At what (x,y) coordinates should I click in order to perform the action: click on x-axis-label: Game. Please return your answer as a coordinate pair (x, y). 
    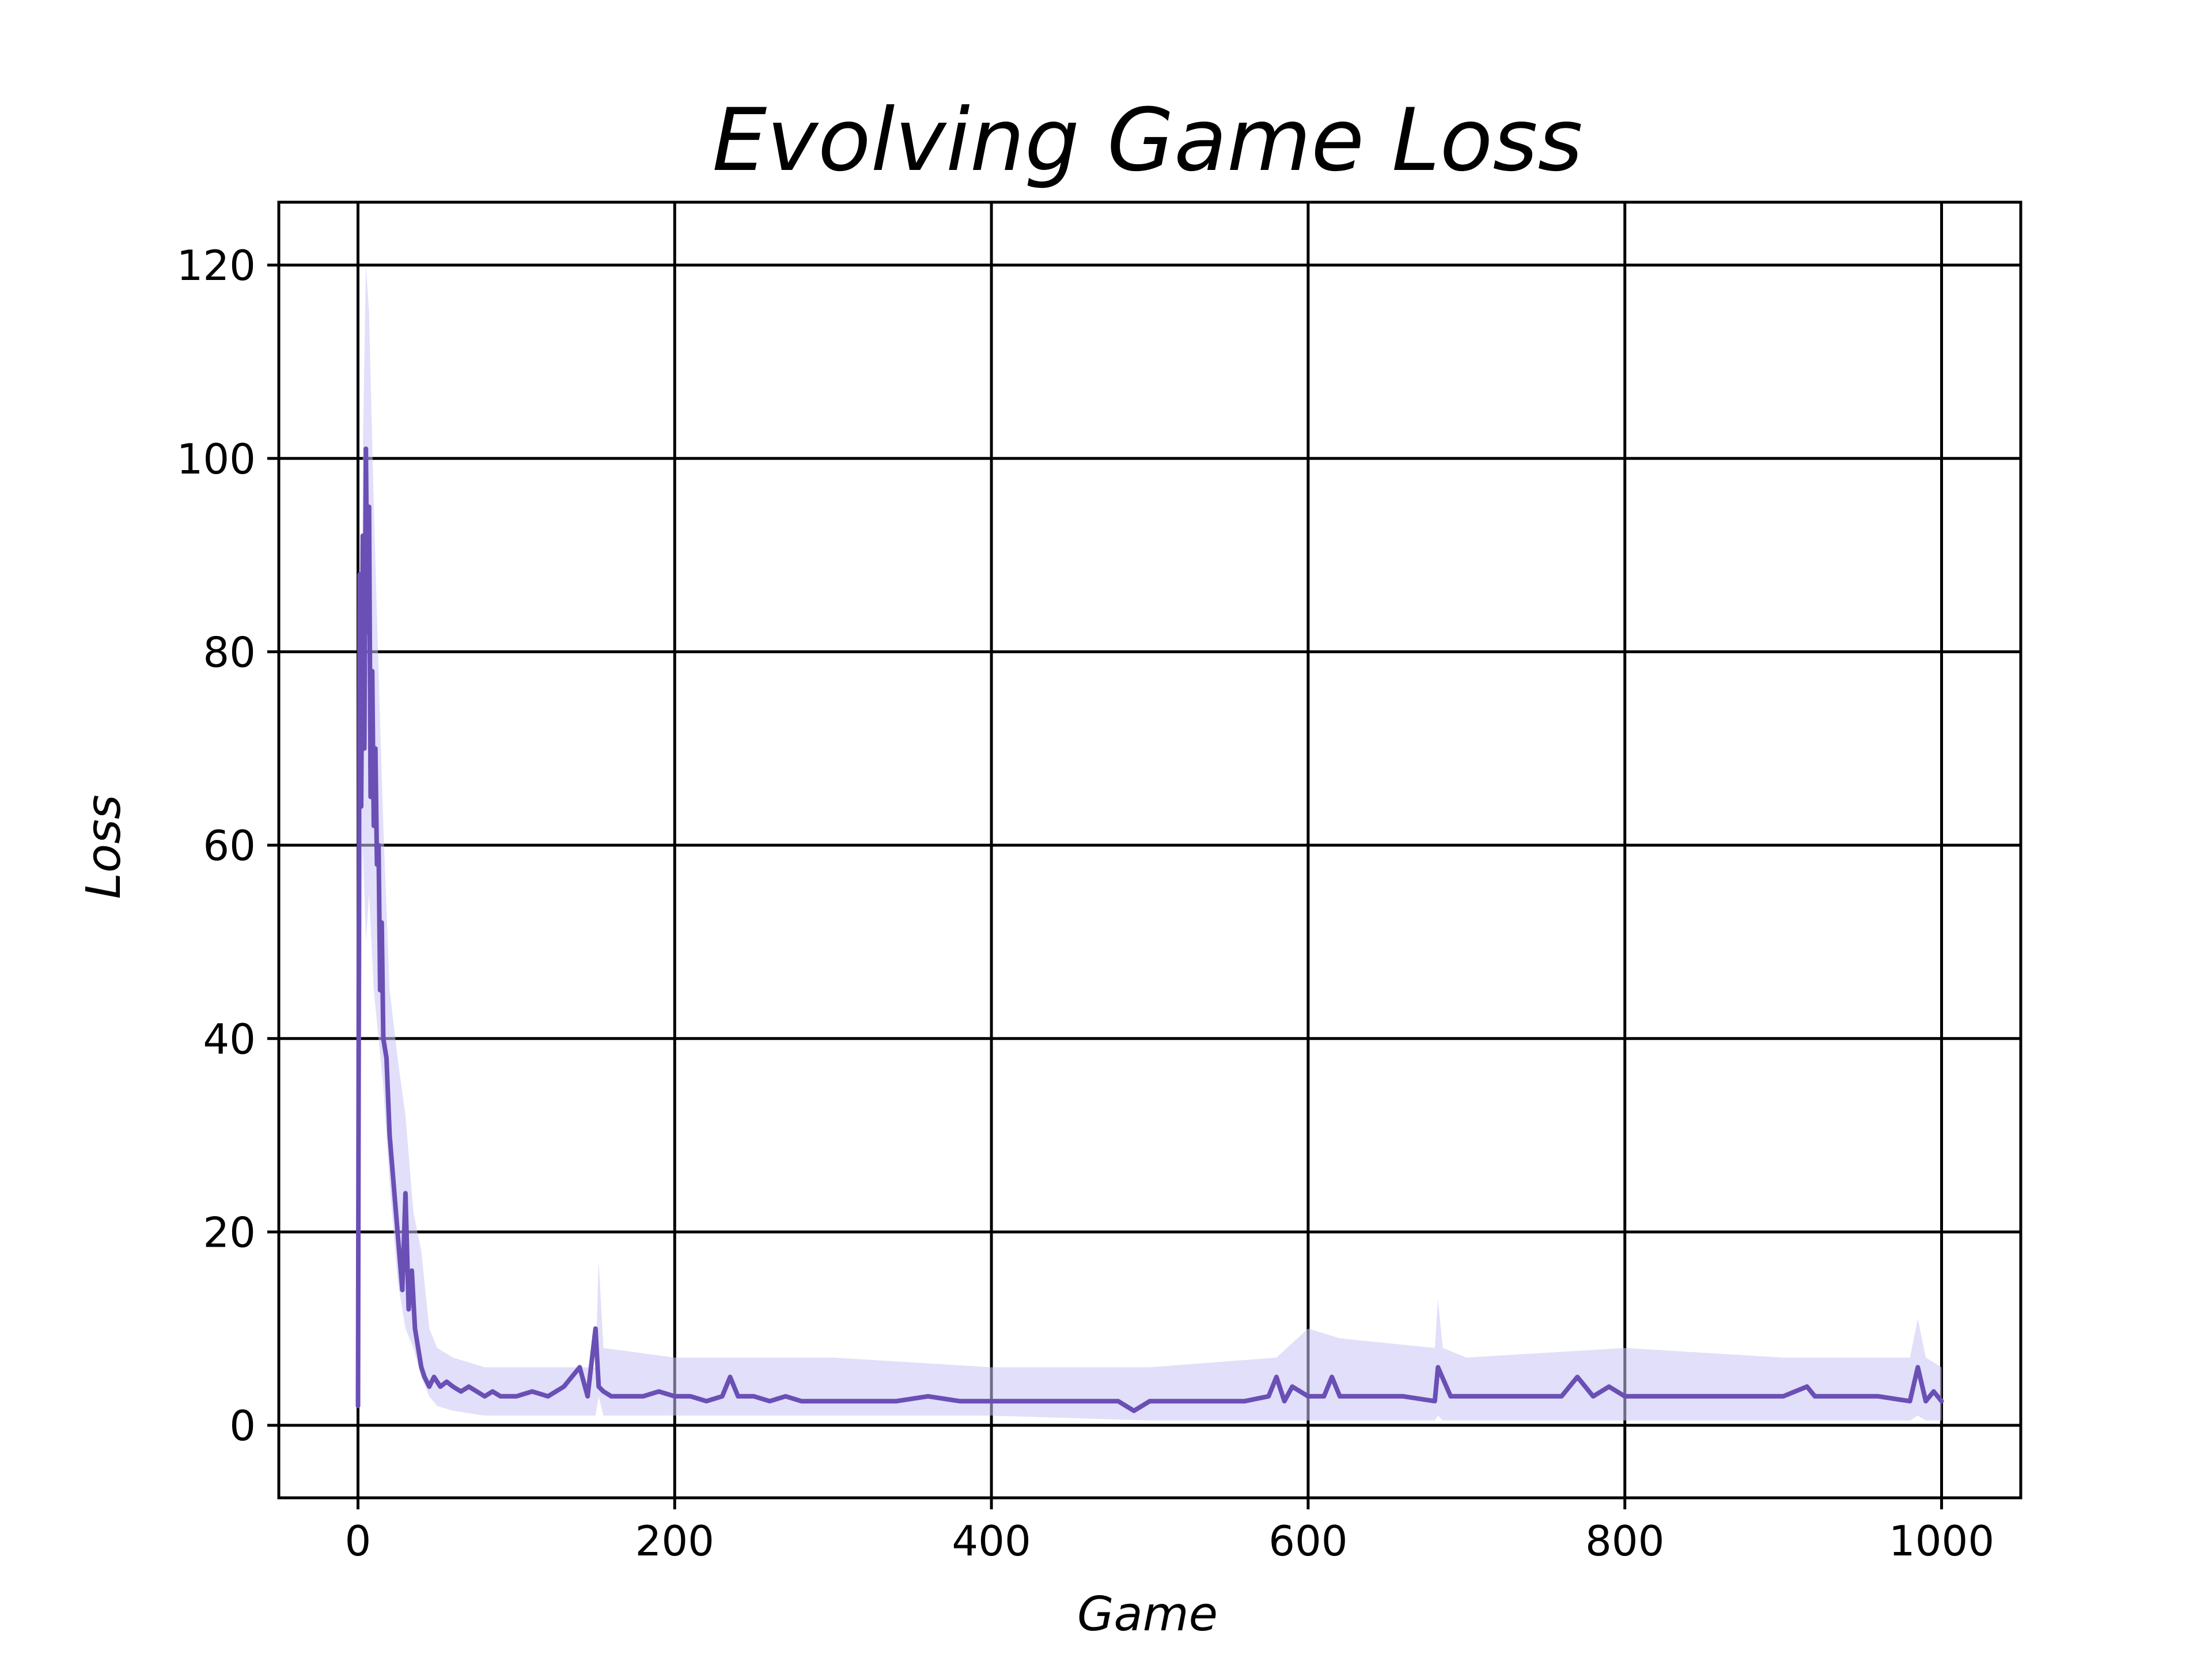
    Looking at the image, I should click on (1147, 1614).